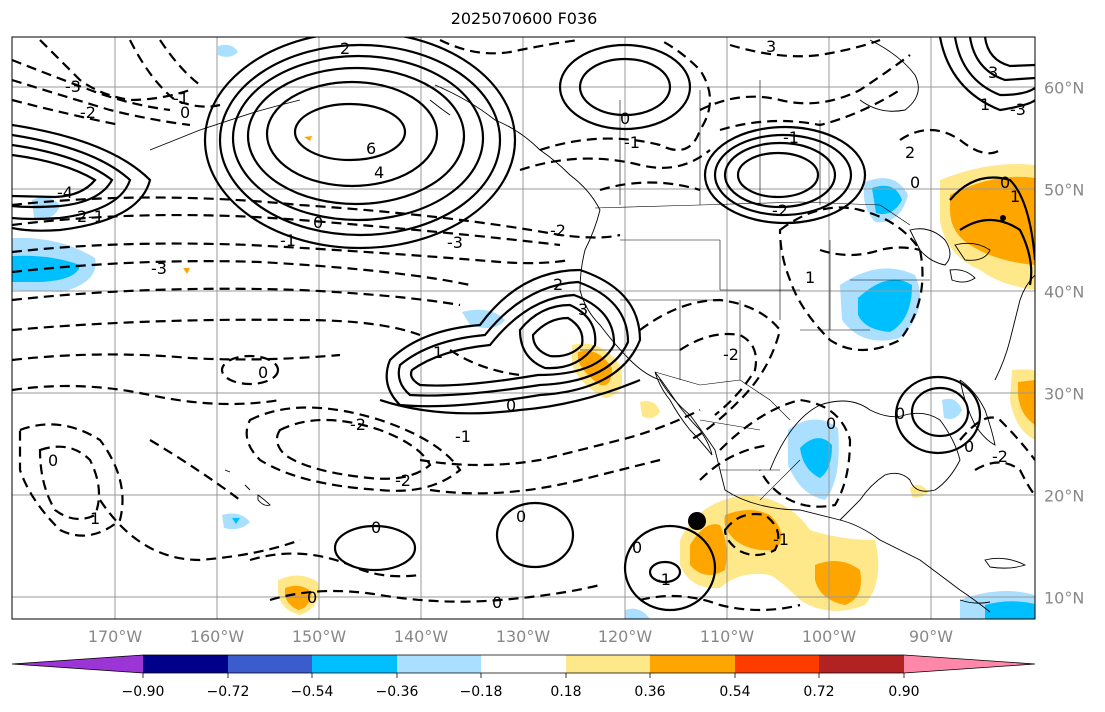  What do you see at coordinates (950, 255) in the screenshot?
I see `great-lakes` at bounding box center [950, 255].